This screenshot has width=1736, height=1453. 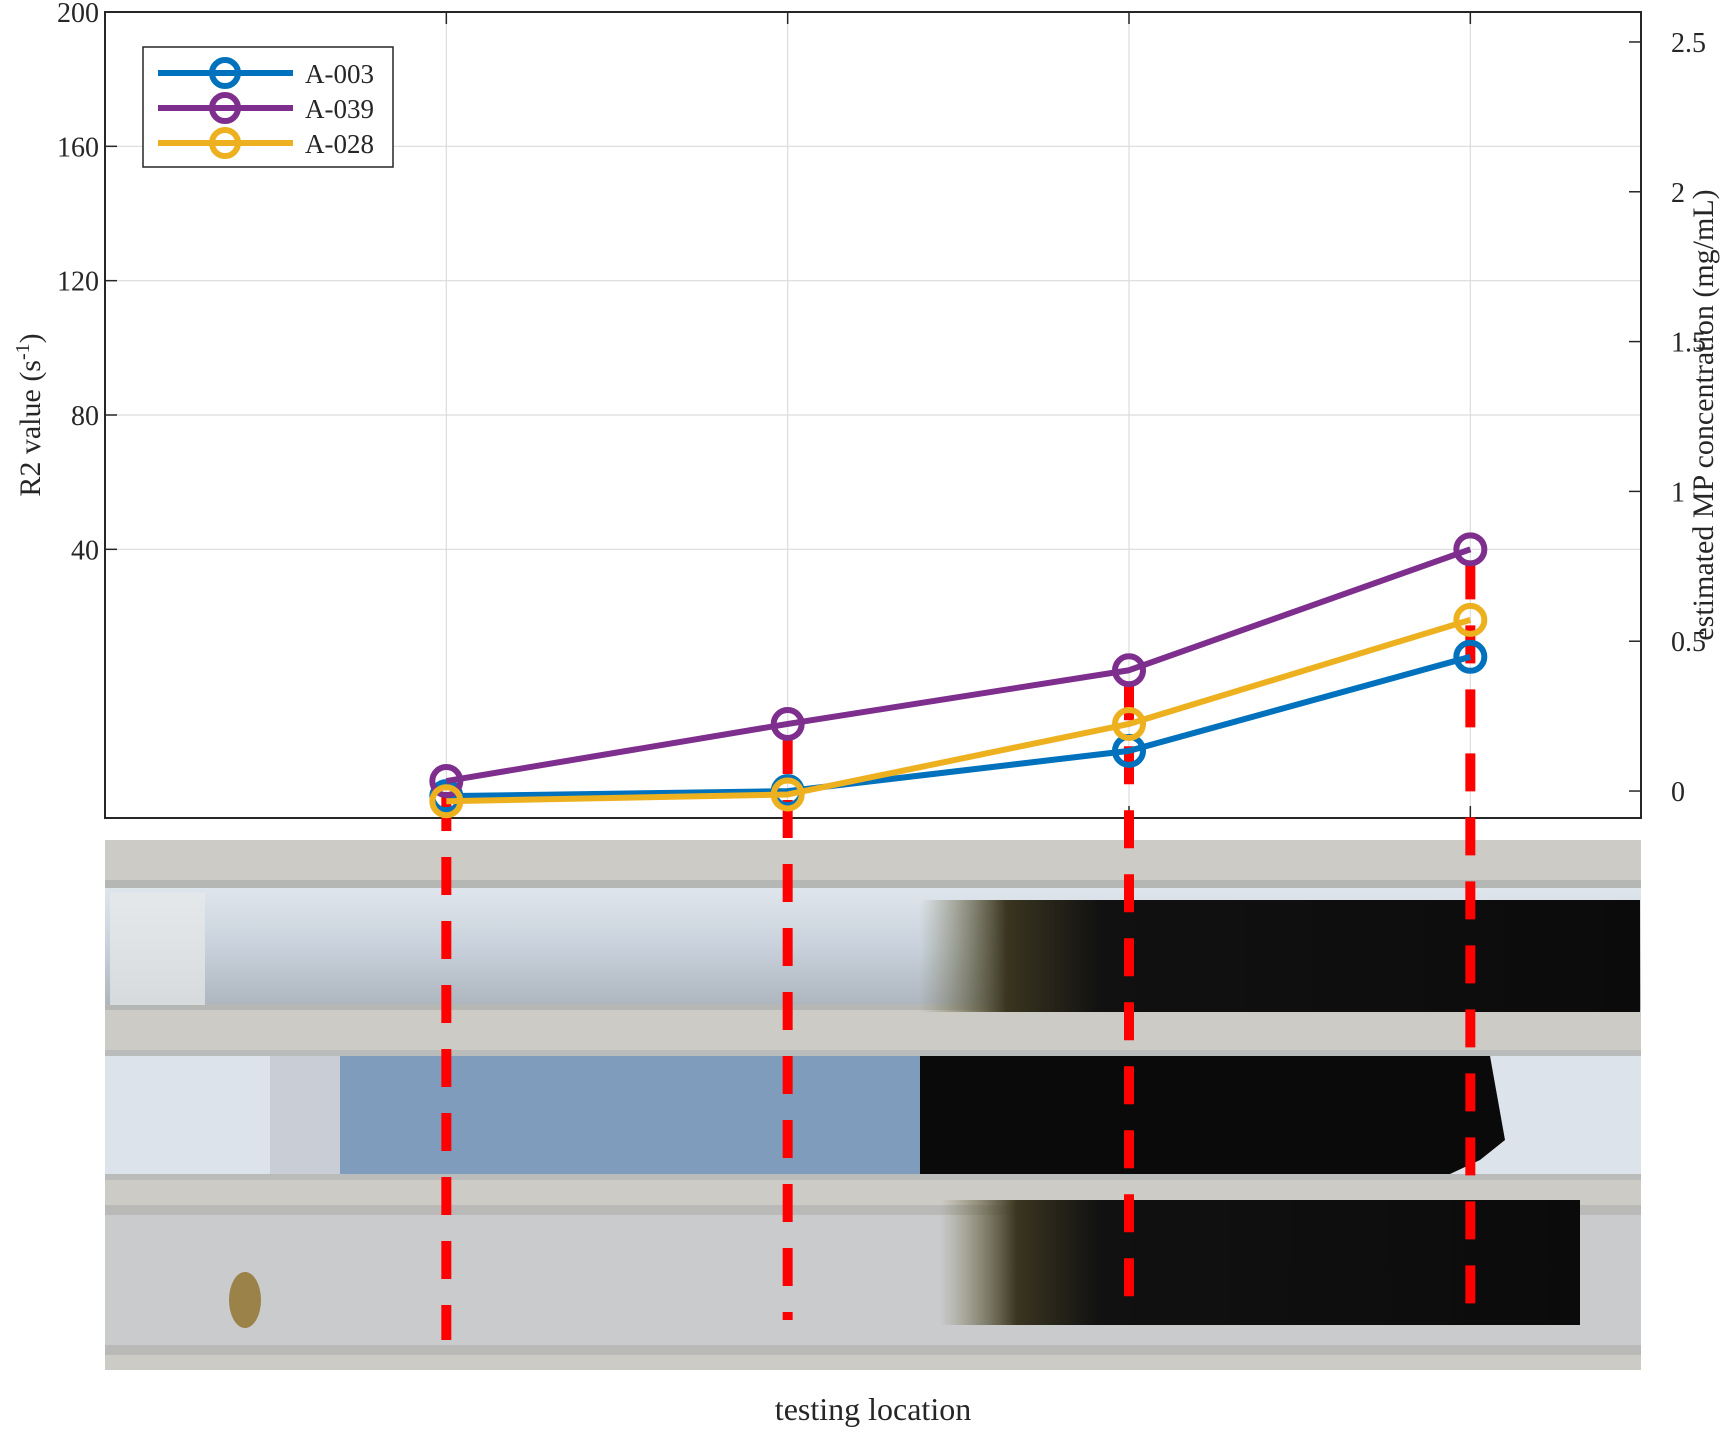 What do you see at coordinates (1678, 792) in the screenshot?
I see `right-tick-label: 0` at bounding box center [1678, 792].